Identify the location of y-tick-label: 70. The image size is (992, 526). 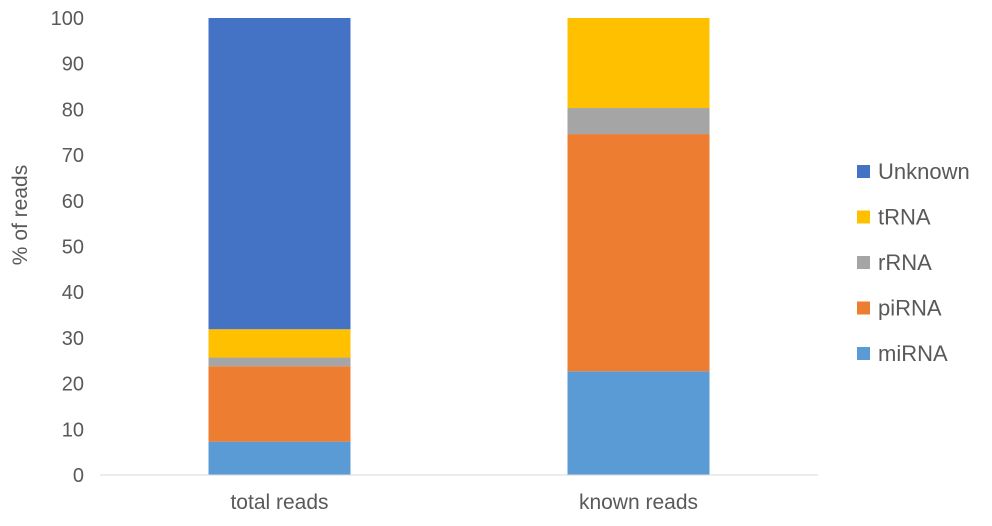
(73, 156).